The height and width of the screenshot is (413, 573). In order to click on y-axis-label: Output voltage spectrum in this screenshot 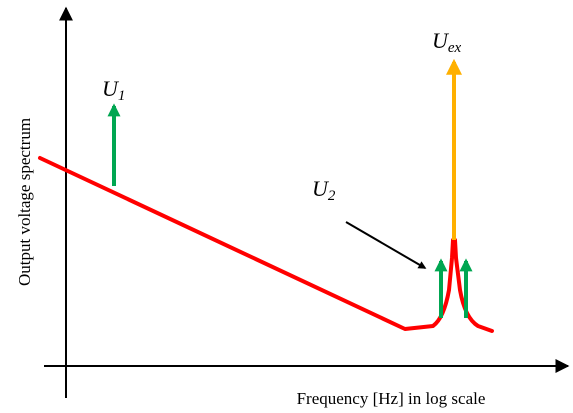, I will do `click(24, 202)`.